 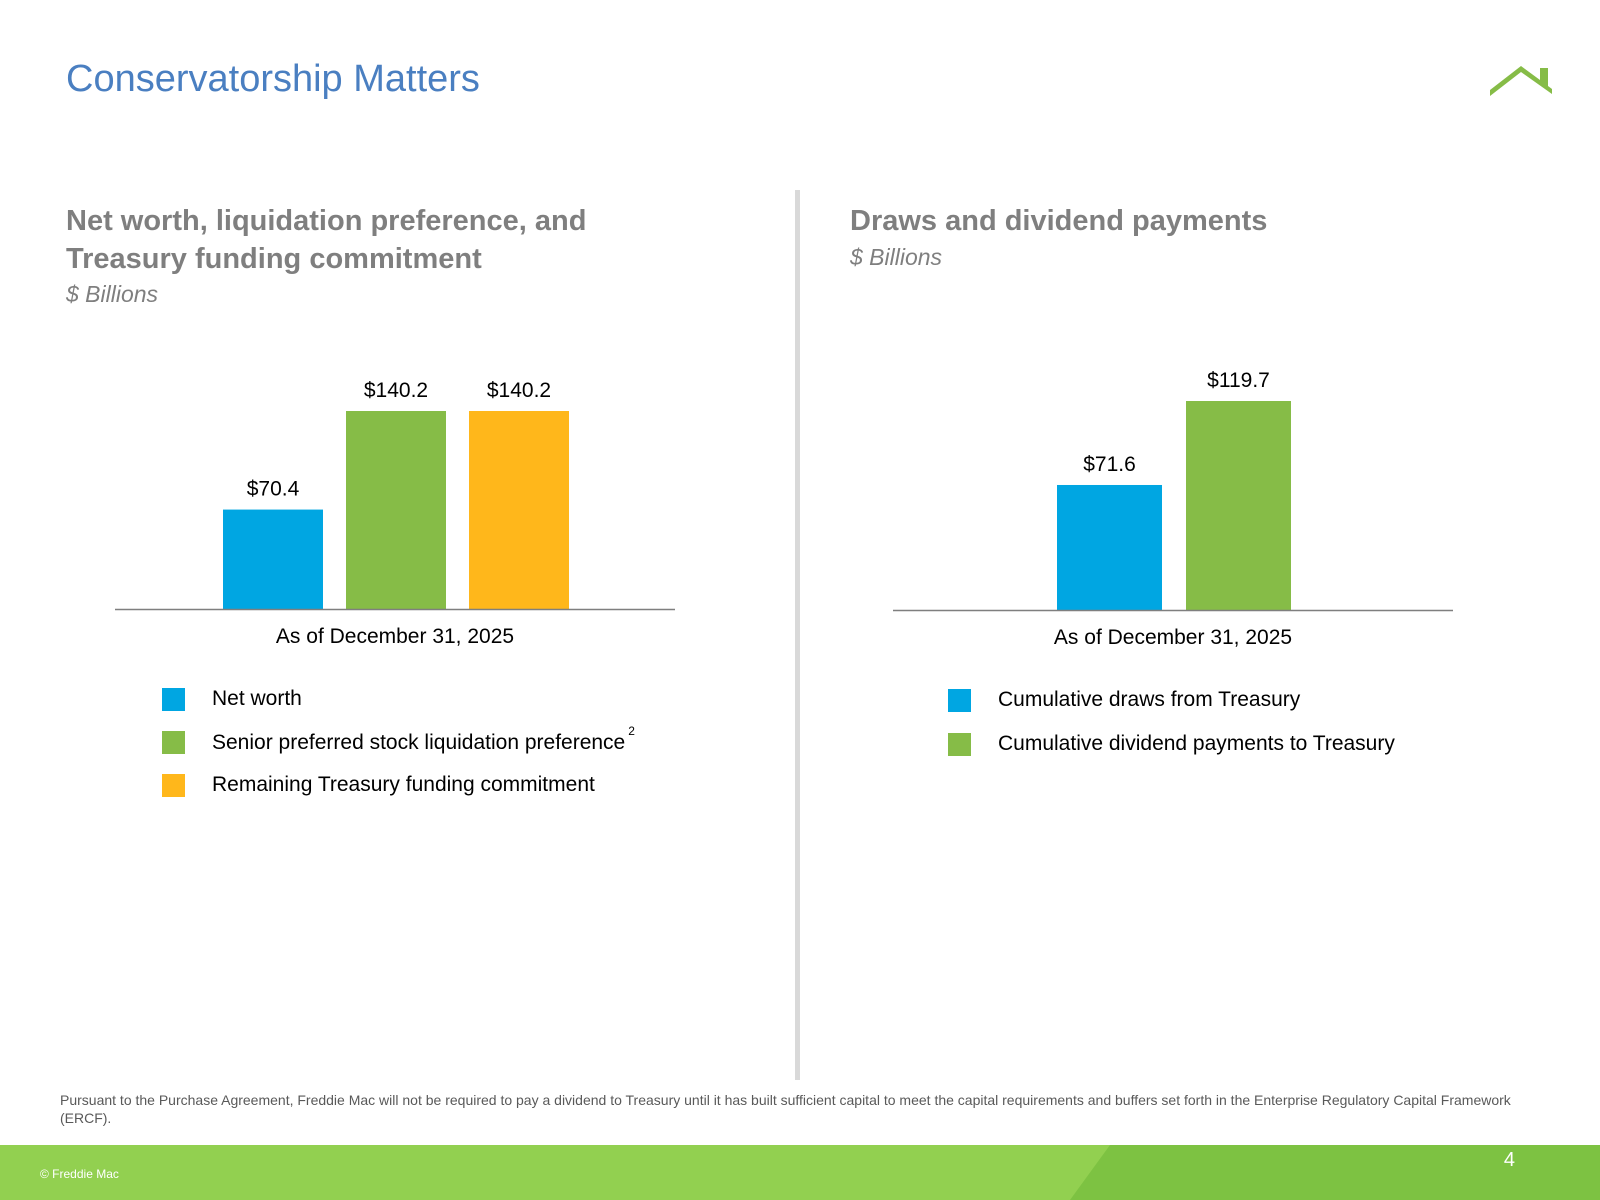 What do you see at coordinates (1149, 699) in the screenshot?
I see `legend-label-cumulative-draws: Cumulative draws from Treasury` at bounding box center [1149, 699].